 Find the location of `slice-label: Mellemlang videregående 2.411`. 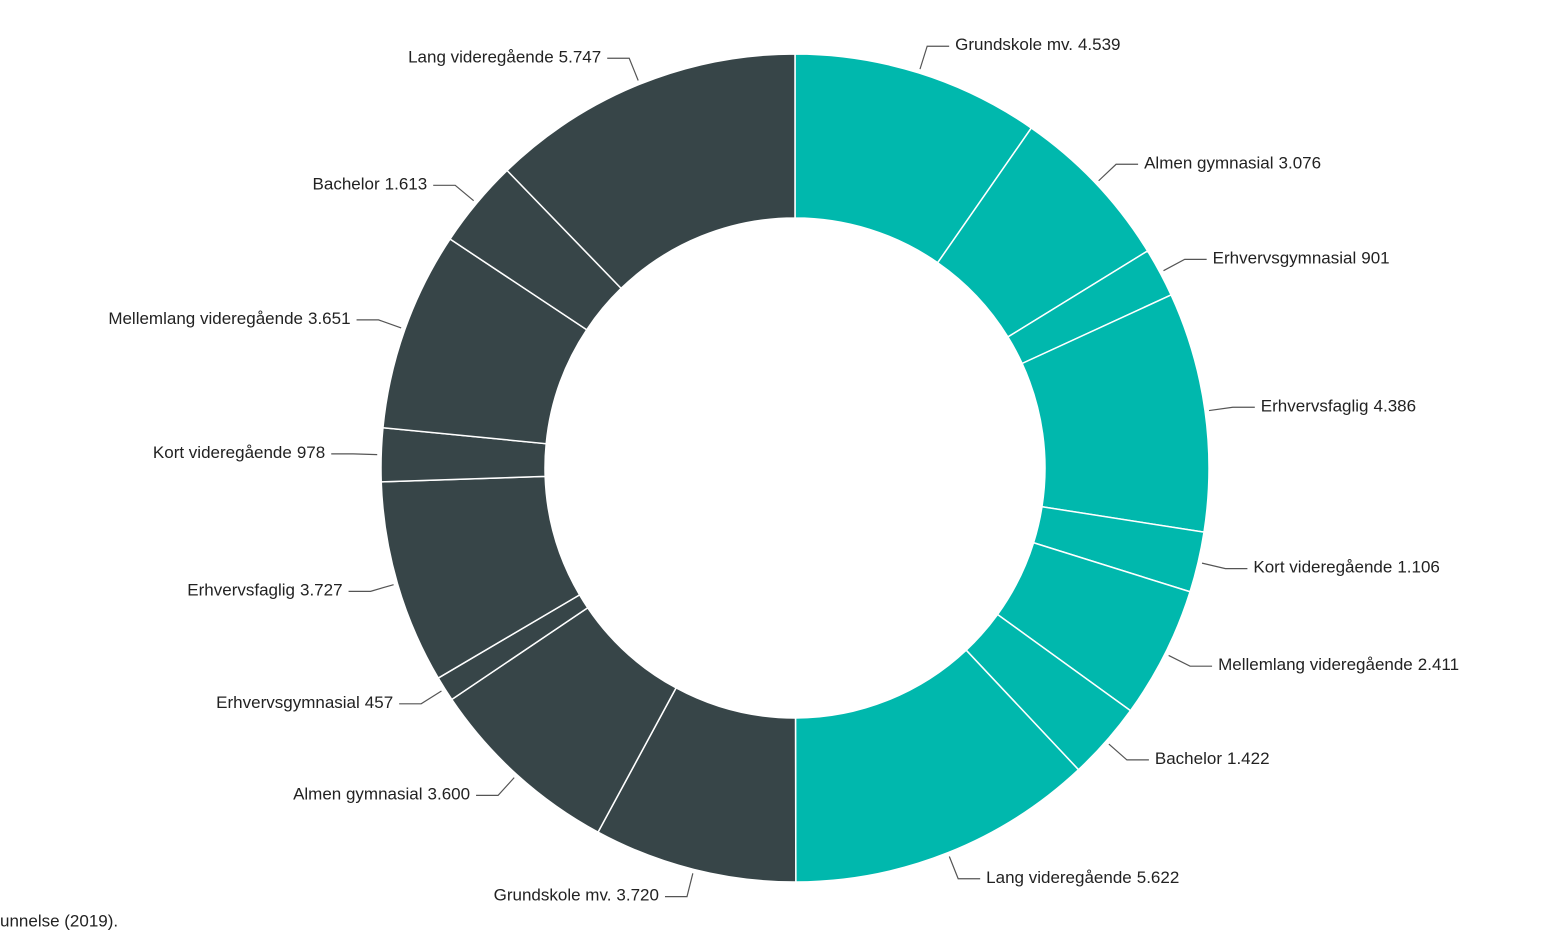

slice-label: Mellemlang videregående 2.411 is located at coordinates (1338, 665).